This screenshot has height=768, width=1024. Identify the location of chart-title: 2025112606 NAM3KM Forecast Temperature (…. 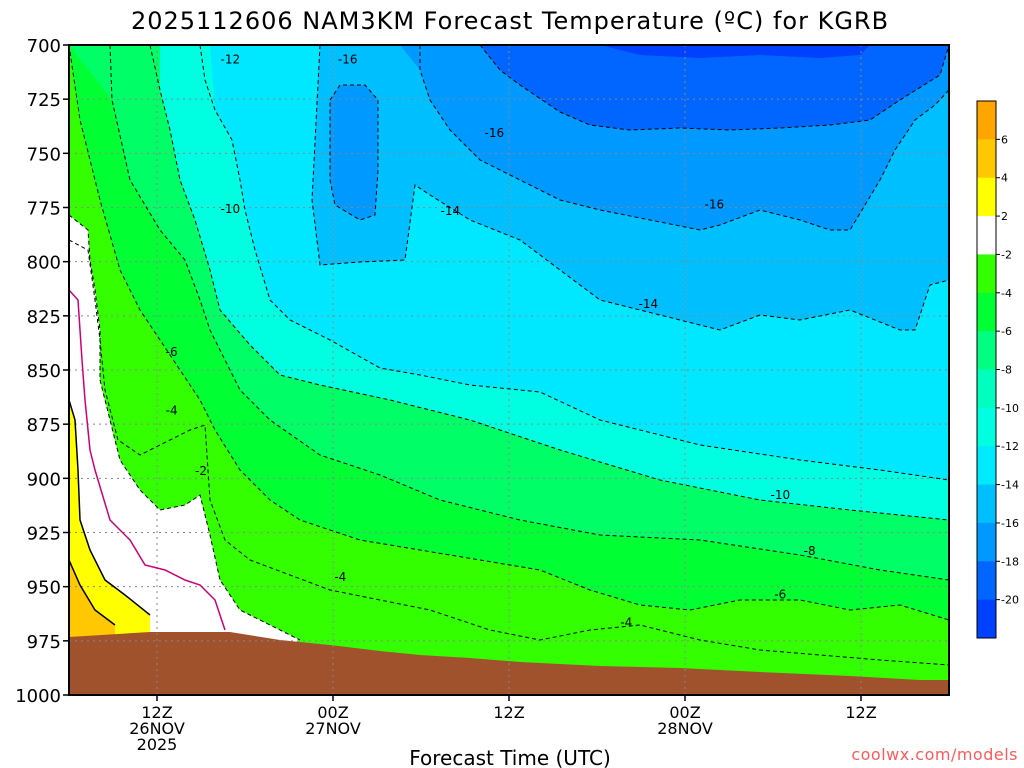
(510, 21).